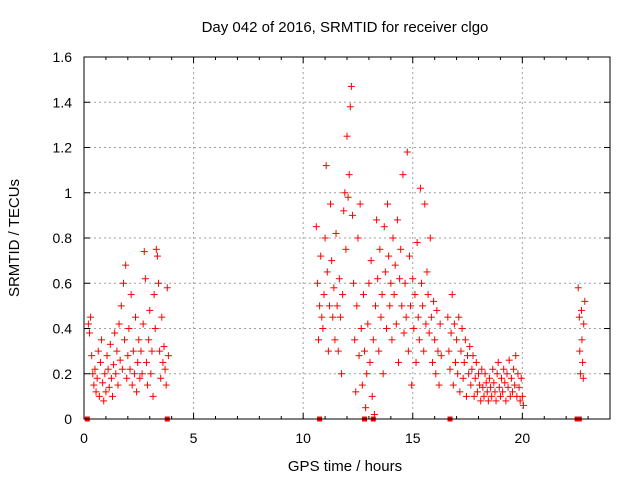  What do you see at coordinates (303, 438) in the screenshot?
I see `x-tick-label: 10` at bounding box center [303, 438].